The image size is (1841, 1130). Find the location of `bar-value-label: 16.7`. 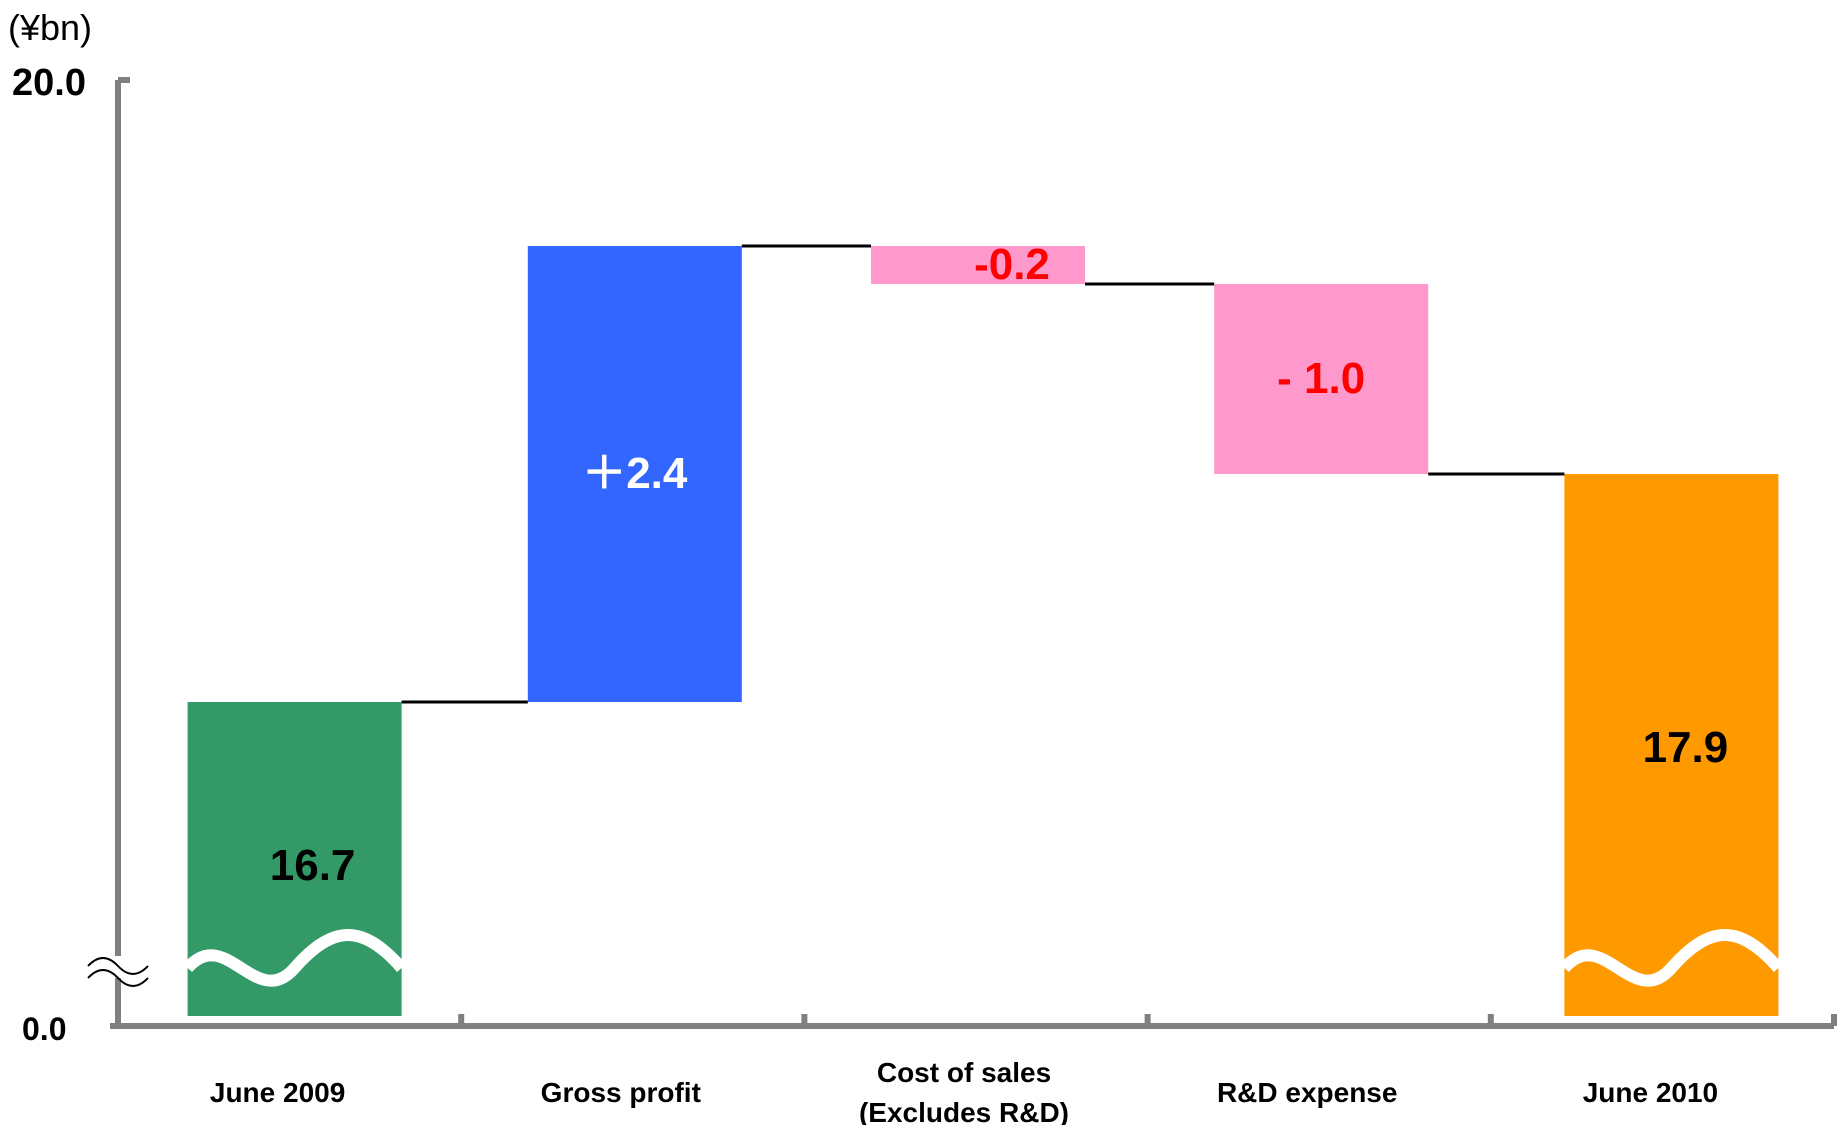

bar-value-label: 16.7 is located at coordinates (313, 865).